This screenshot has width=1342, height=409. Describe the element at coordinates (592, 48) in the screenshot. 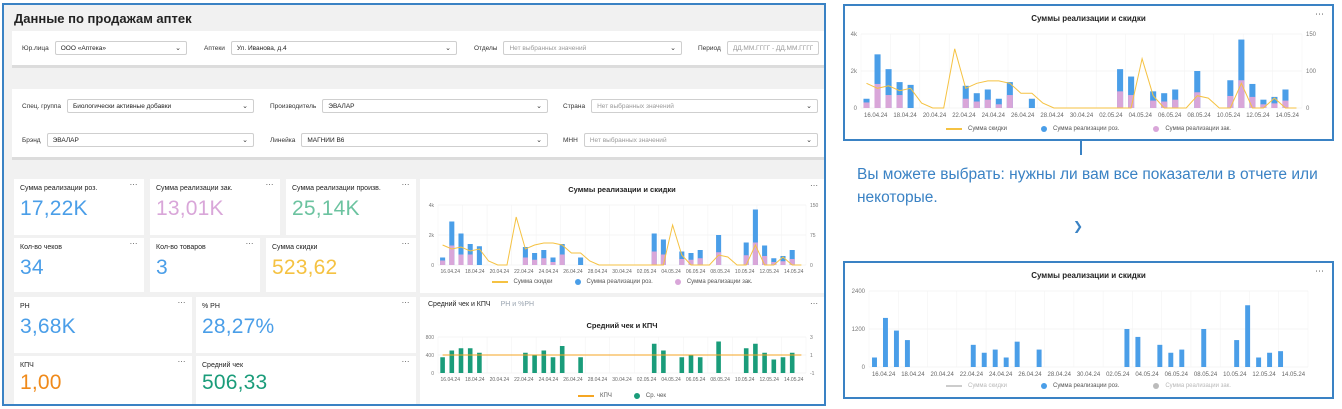

I see `departments-select: Нет выбранных значений ⌄` at that location.